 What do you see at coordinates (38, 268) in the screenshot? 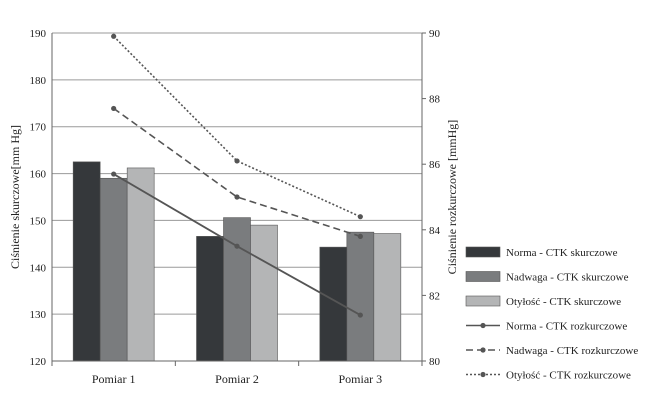
I see `y-tick-label-left: 140` at bounding box center [38, 268].